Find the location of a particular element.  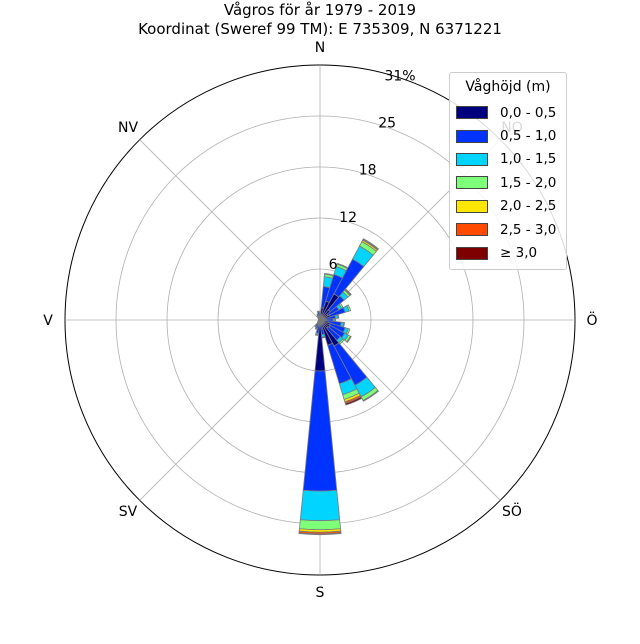

legend-label: 1,0 - 1,5 is located at coordinates (528, 159).